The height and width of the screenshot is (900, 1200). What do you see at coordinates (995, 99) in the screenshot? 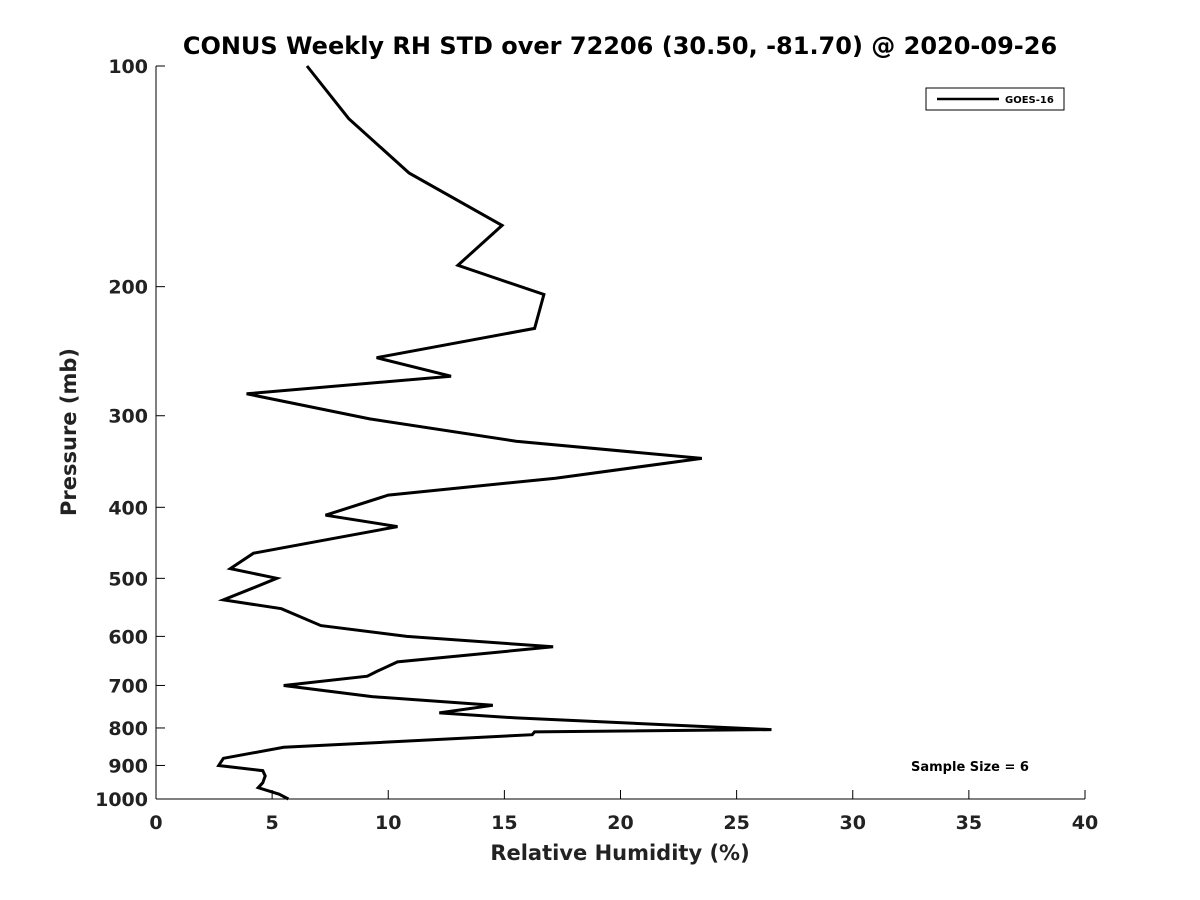
I see `legend: GOES-16` at bounding box center [995, 99].